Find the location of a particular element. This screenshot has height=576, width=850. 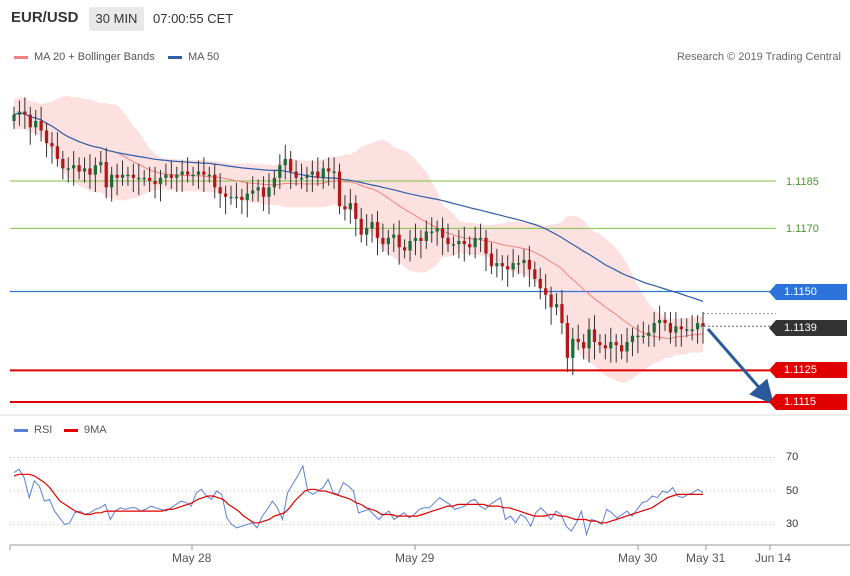

rsi-legend-label: RSI is located at coordinates (43, 430).